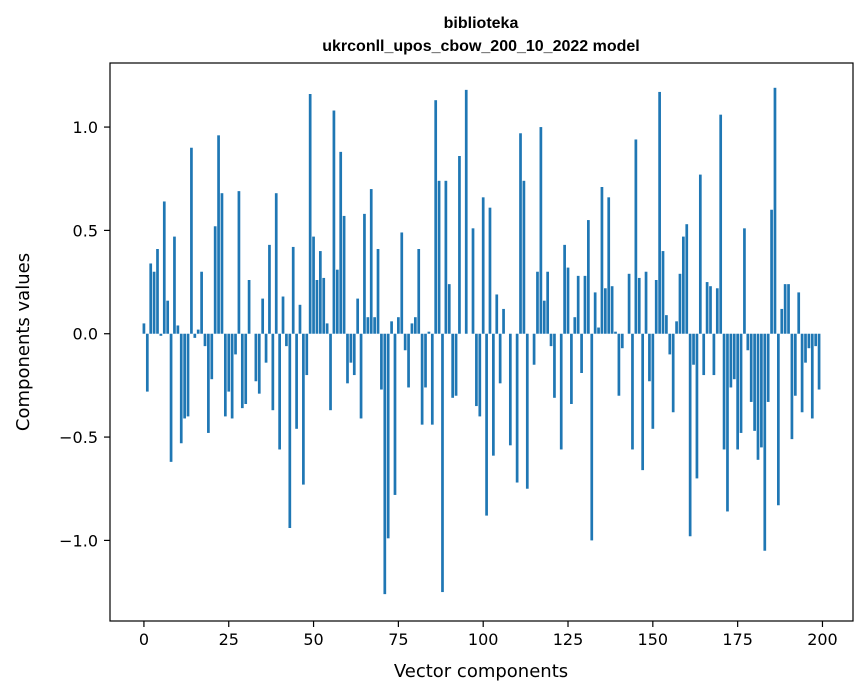 The height and width of the screenshot is (696, 867). Describe the element at coordinates (78, 540) in the screenshot. I see `y-tick-label: −1.0` at that location.